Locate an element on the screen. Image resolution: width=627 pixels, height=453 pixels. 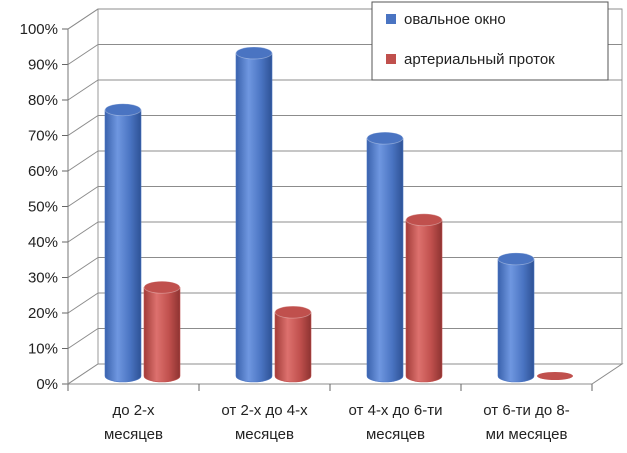
y-tick-label: 30% is located at coordinates (43, 278).